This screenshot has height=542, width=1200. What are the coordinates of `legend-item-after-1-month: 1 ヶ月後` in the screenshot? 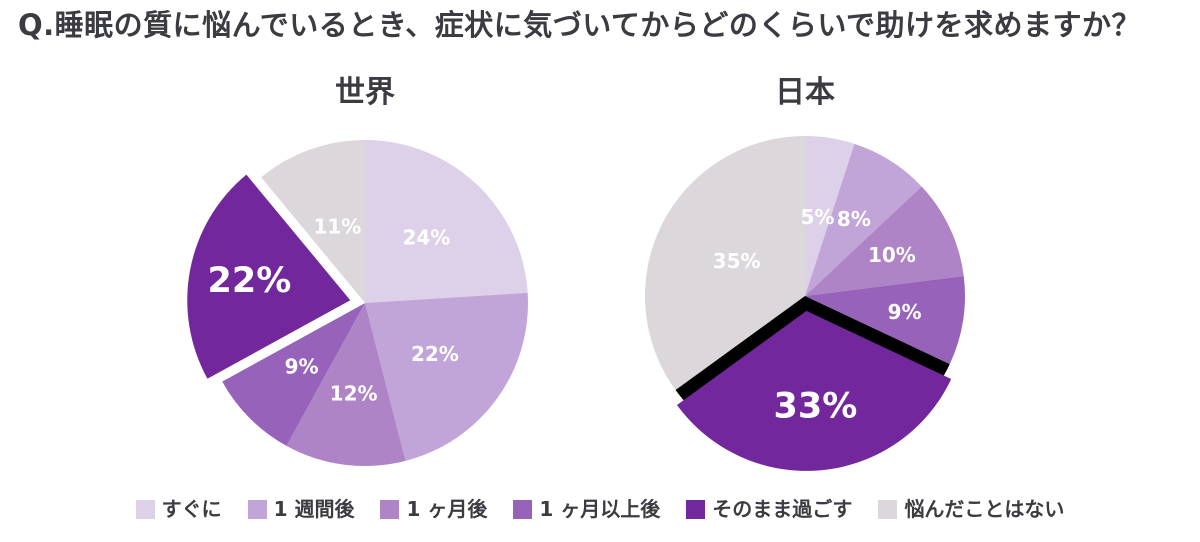 It's located at (433, 509).